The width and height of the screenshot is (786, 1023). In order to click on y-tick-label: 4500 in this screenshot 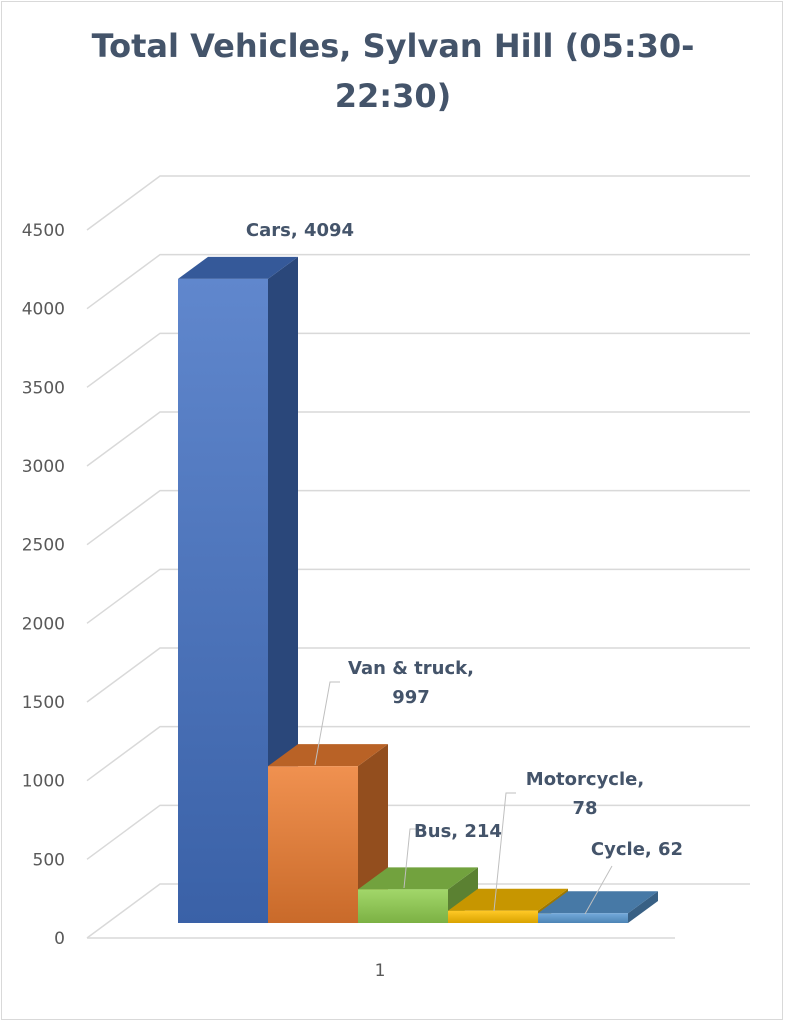, I will do `click(43, 231)`.